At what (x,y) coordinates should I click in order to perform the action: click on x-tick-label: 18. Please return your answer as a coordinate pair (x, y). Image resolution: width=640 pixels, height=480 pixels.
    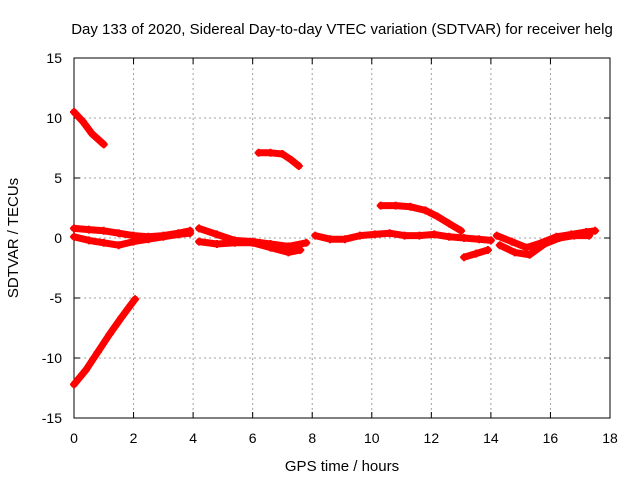
    Looking at the image, I should click on (610, 438).